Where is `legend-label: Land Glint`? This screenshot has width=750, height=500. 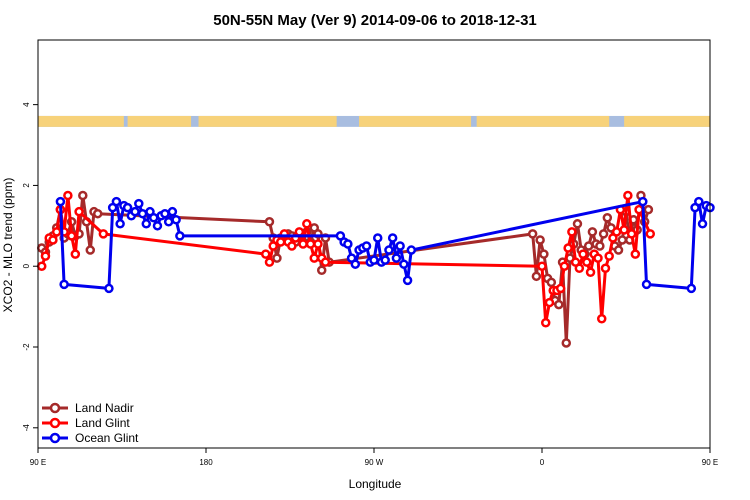 legend-label: Land Glint is located at coordinates (102, 423).